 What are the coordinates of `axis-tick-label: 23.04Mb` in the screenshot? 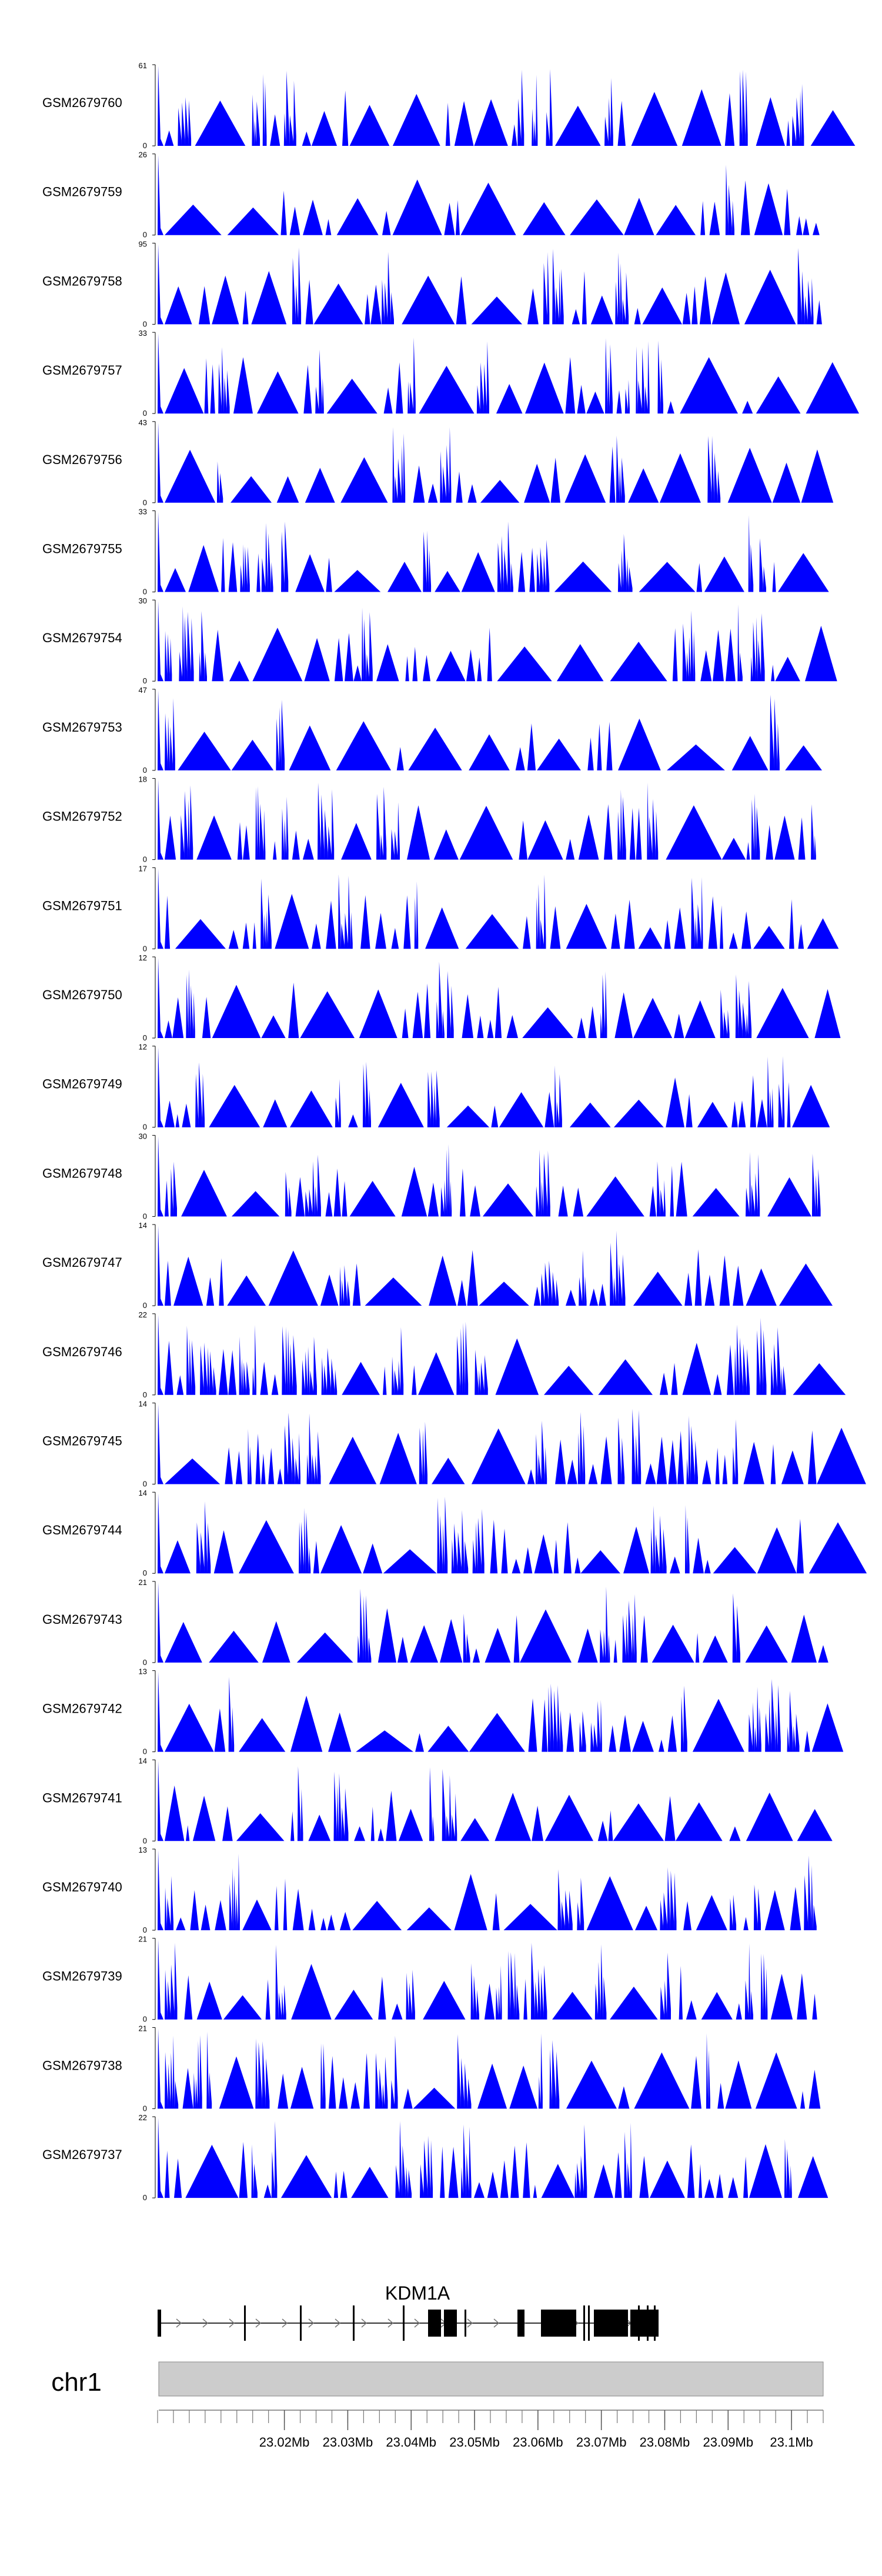 It's located at (411, 2442).